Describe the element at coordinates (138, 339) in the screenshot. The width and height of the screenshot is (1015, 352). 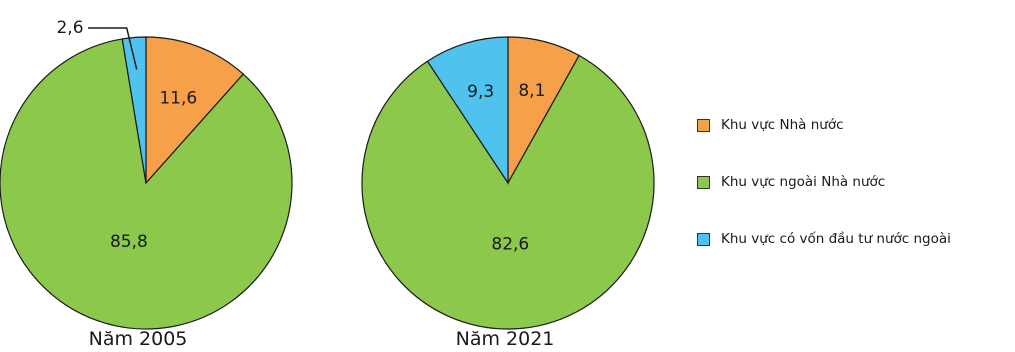
I see `pie-caption-2005: Năm 2005` at that location.